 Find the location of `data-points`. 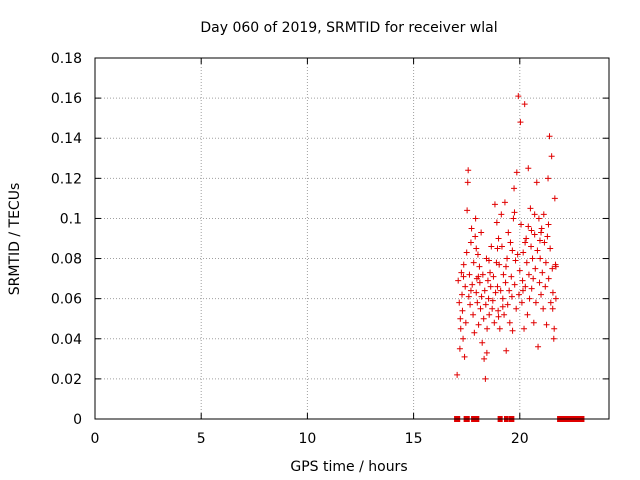

data-points is located at coordinates (506, 237).